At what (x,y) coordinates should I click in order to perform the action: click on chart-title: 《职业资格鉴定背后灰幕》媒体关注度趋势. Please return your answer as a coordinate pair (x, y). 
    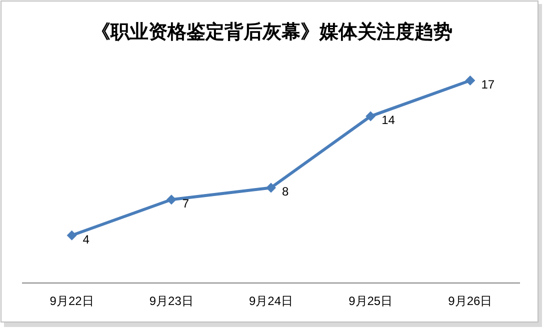
    Looking at the image, I should click on (272, 32).